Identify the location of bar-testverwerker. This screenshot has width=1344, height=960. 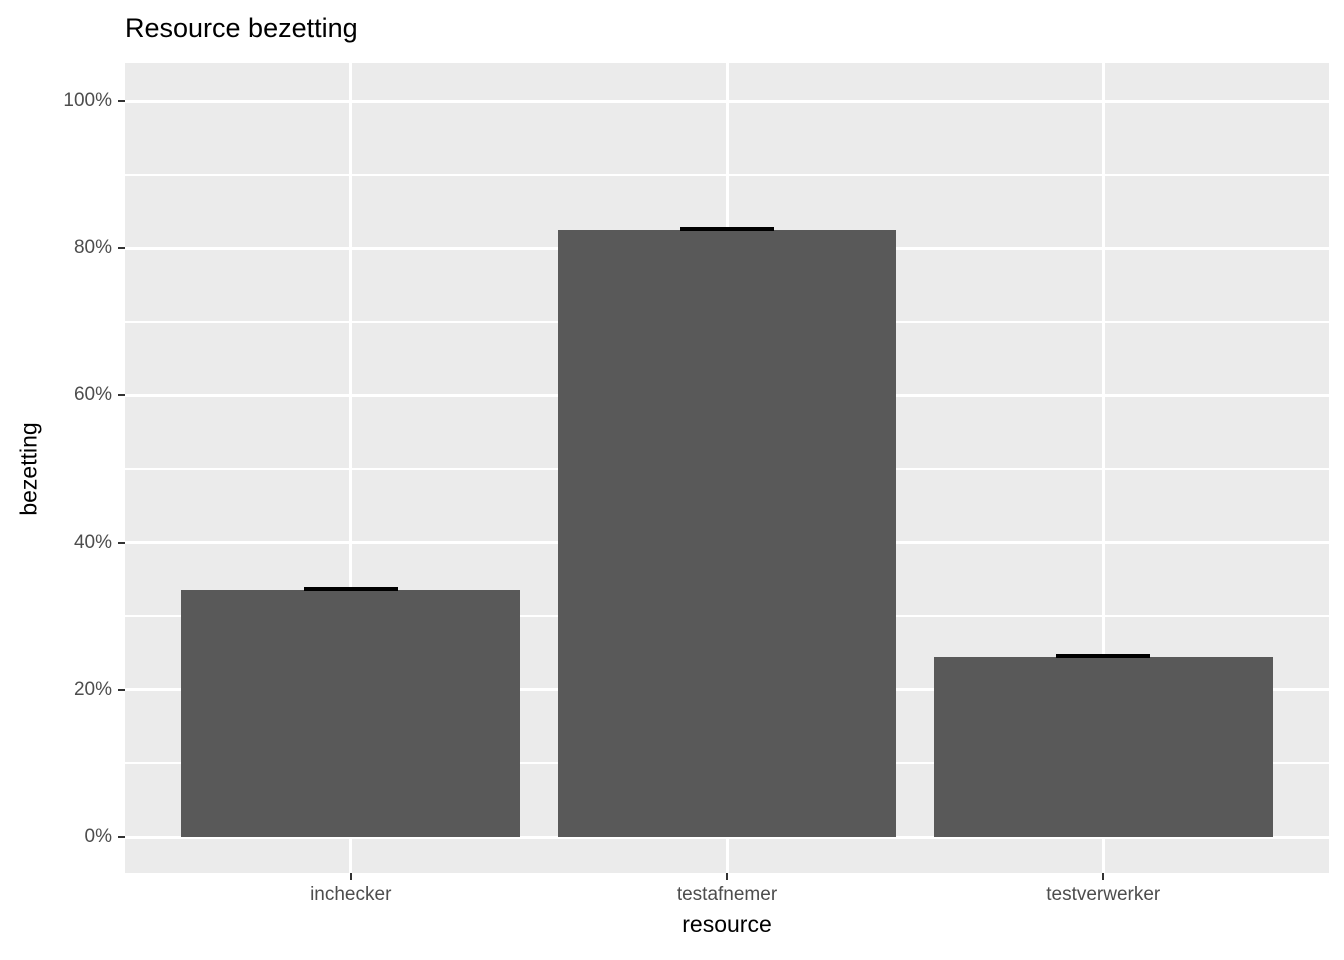
(1103, 746).